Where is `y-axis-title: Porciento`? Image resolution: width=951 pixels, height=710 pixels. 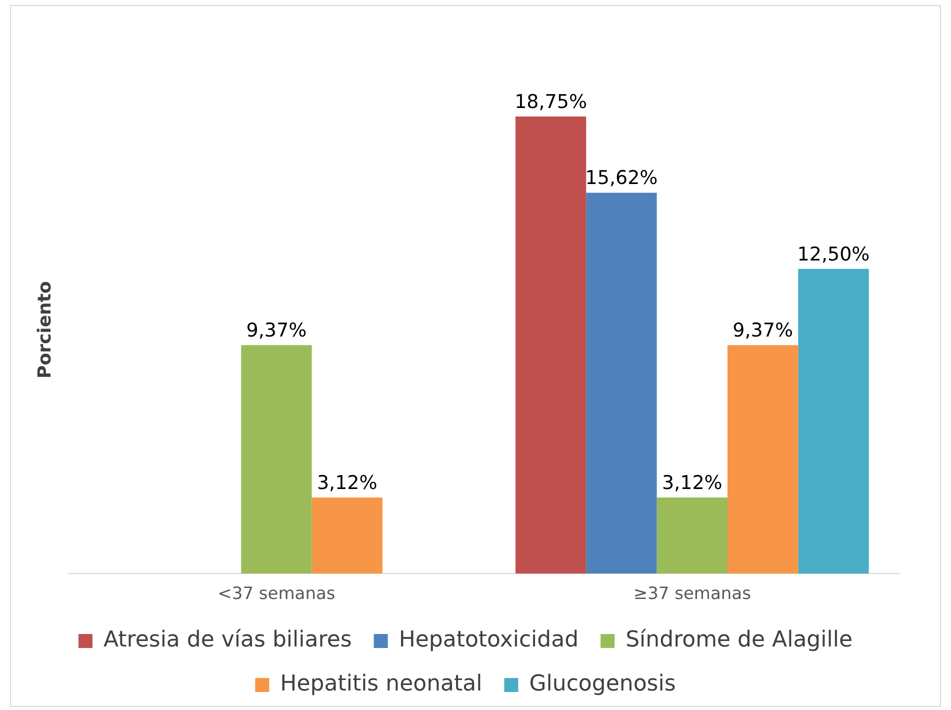
y-axis-title: Porciento is located at coordinates (45, 329).